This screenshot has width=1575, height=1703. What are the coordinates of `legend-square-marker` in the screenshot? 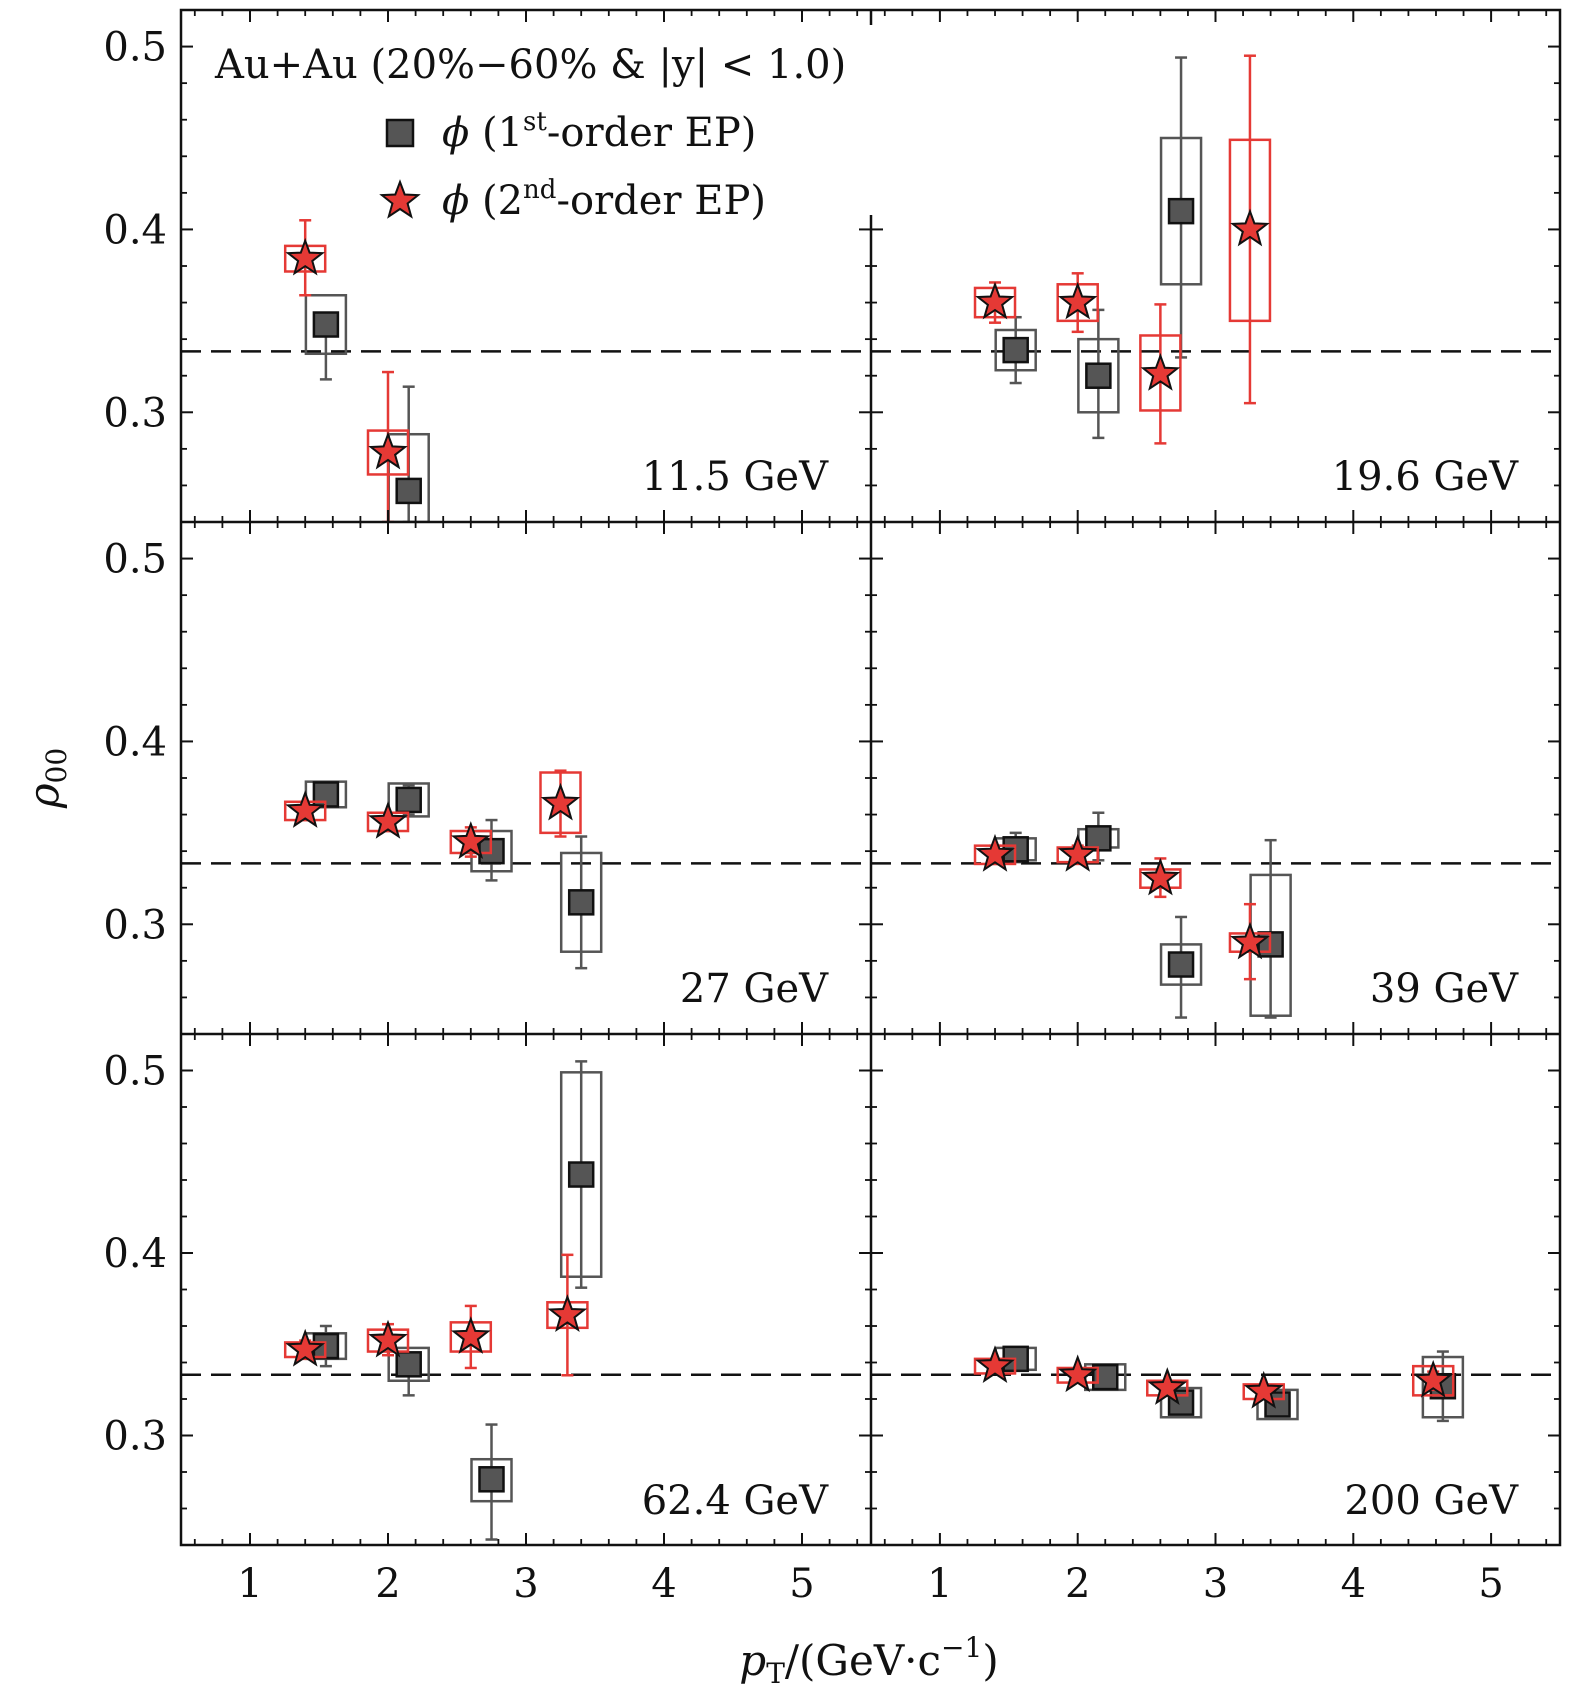 It's located at (400, 133).